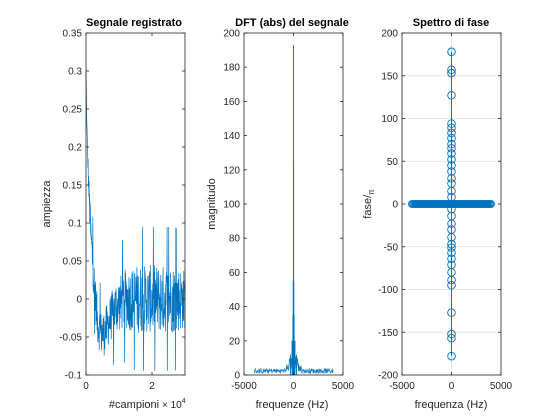 The width and height of the screenshot is (560, 420). I want to click on y-tick-label: 40, so click(235, 307).